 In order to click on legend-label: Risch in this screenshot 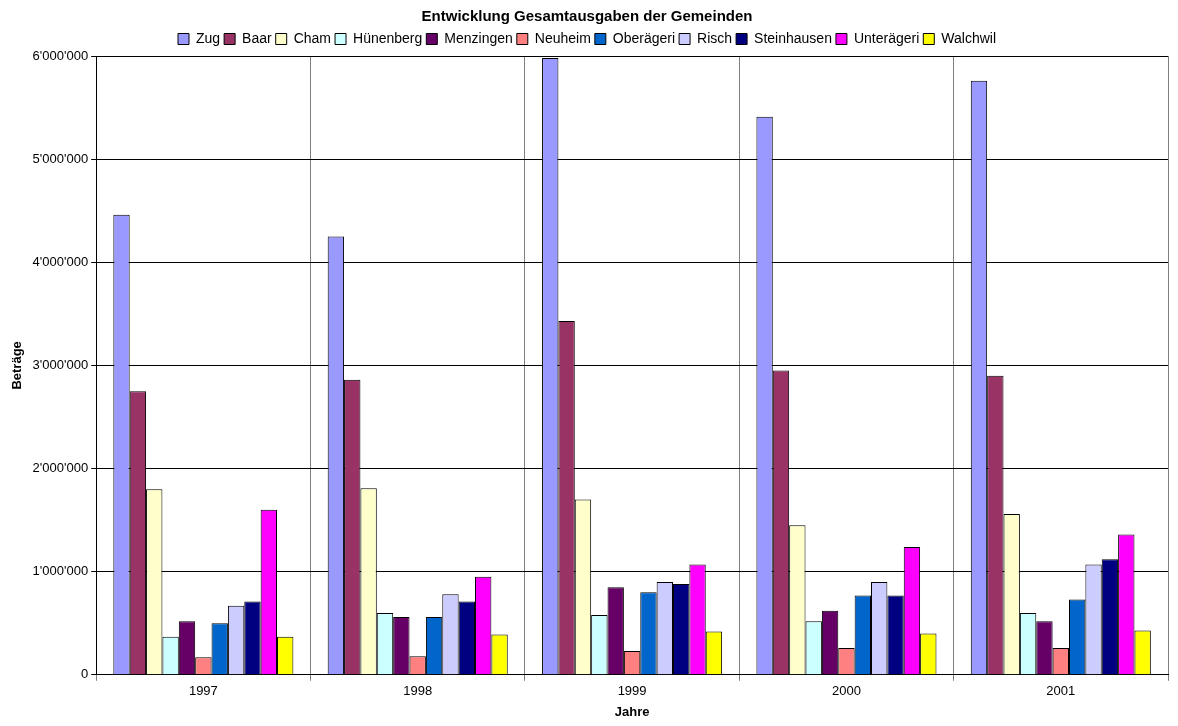, I will do `click(715, 37)`.